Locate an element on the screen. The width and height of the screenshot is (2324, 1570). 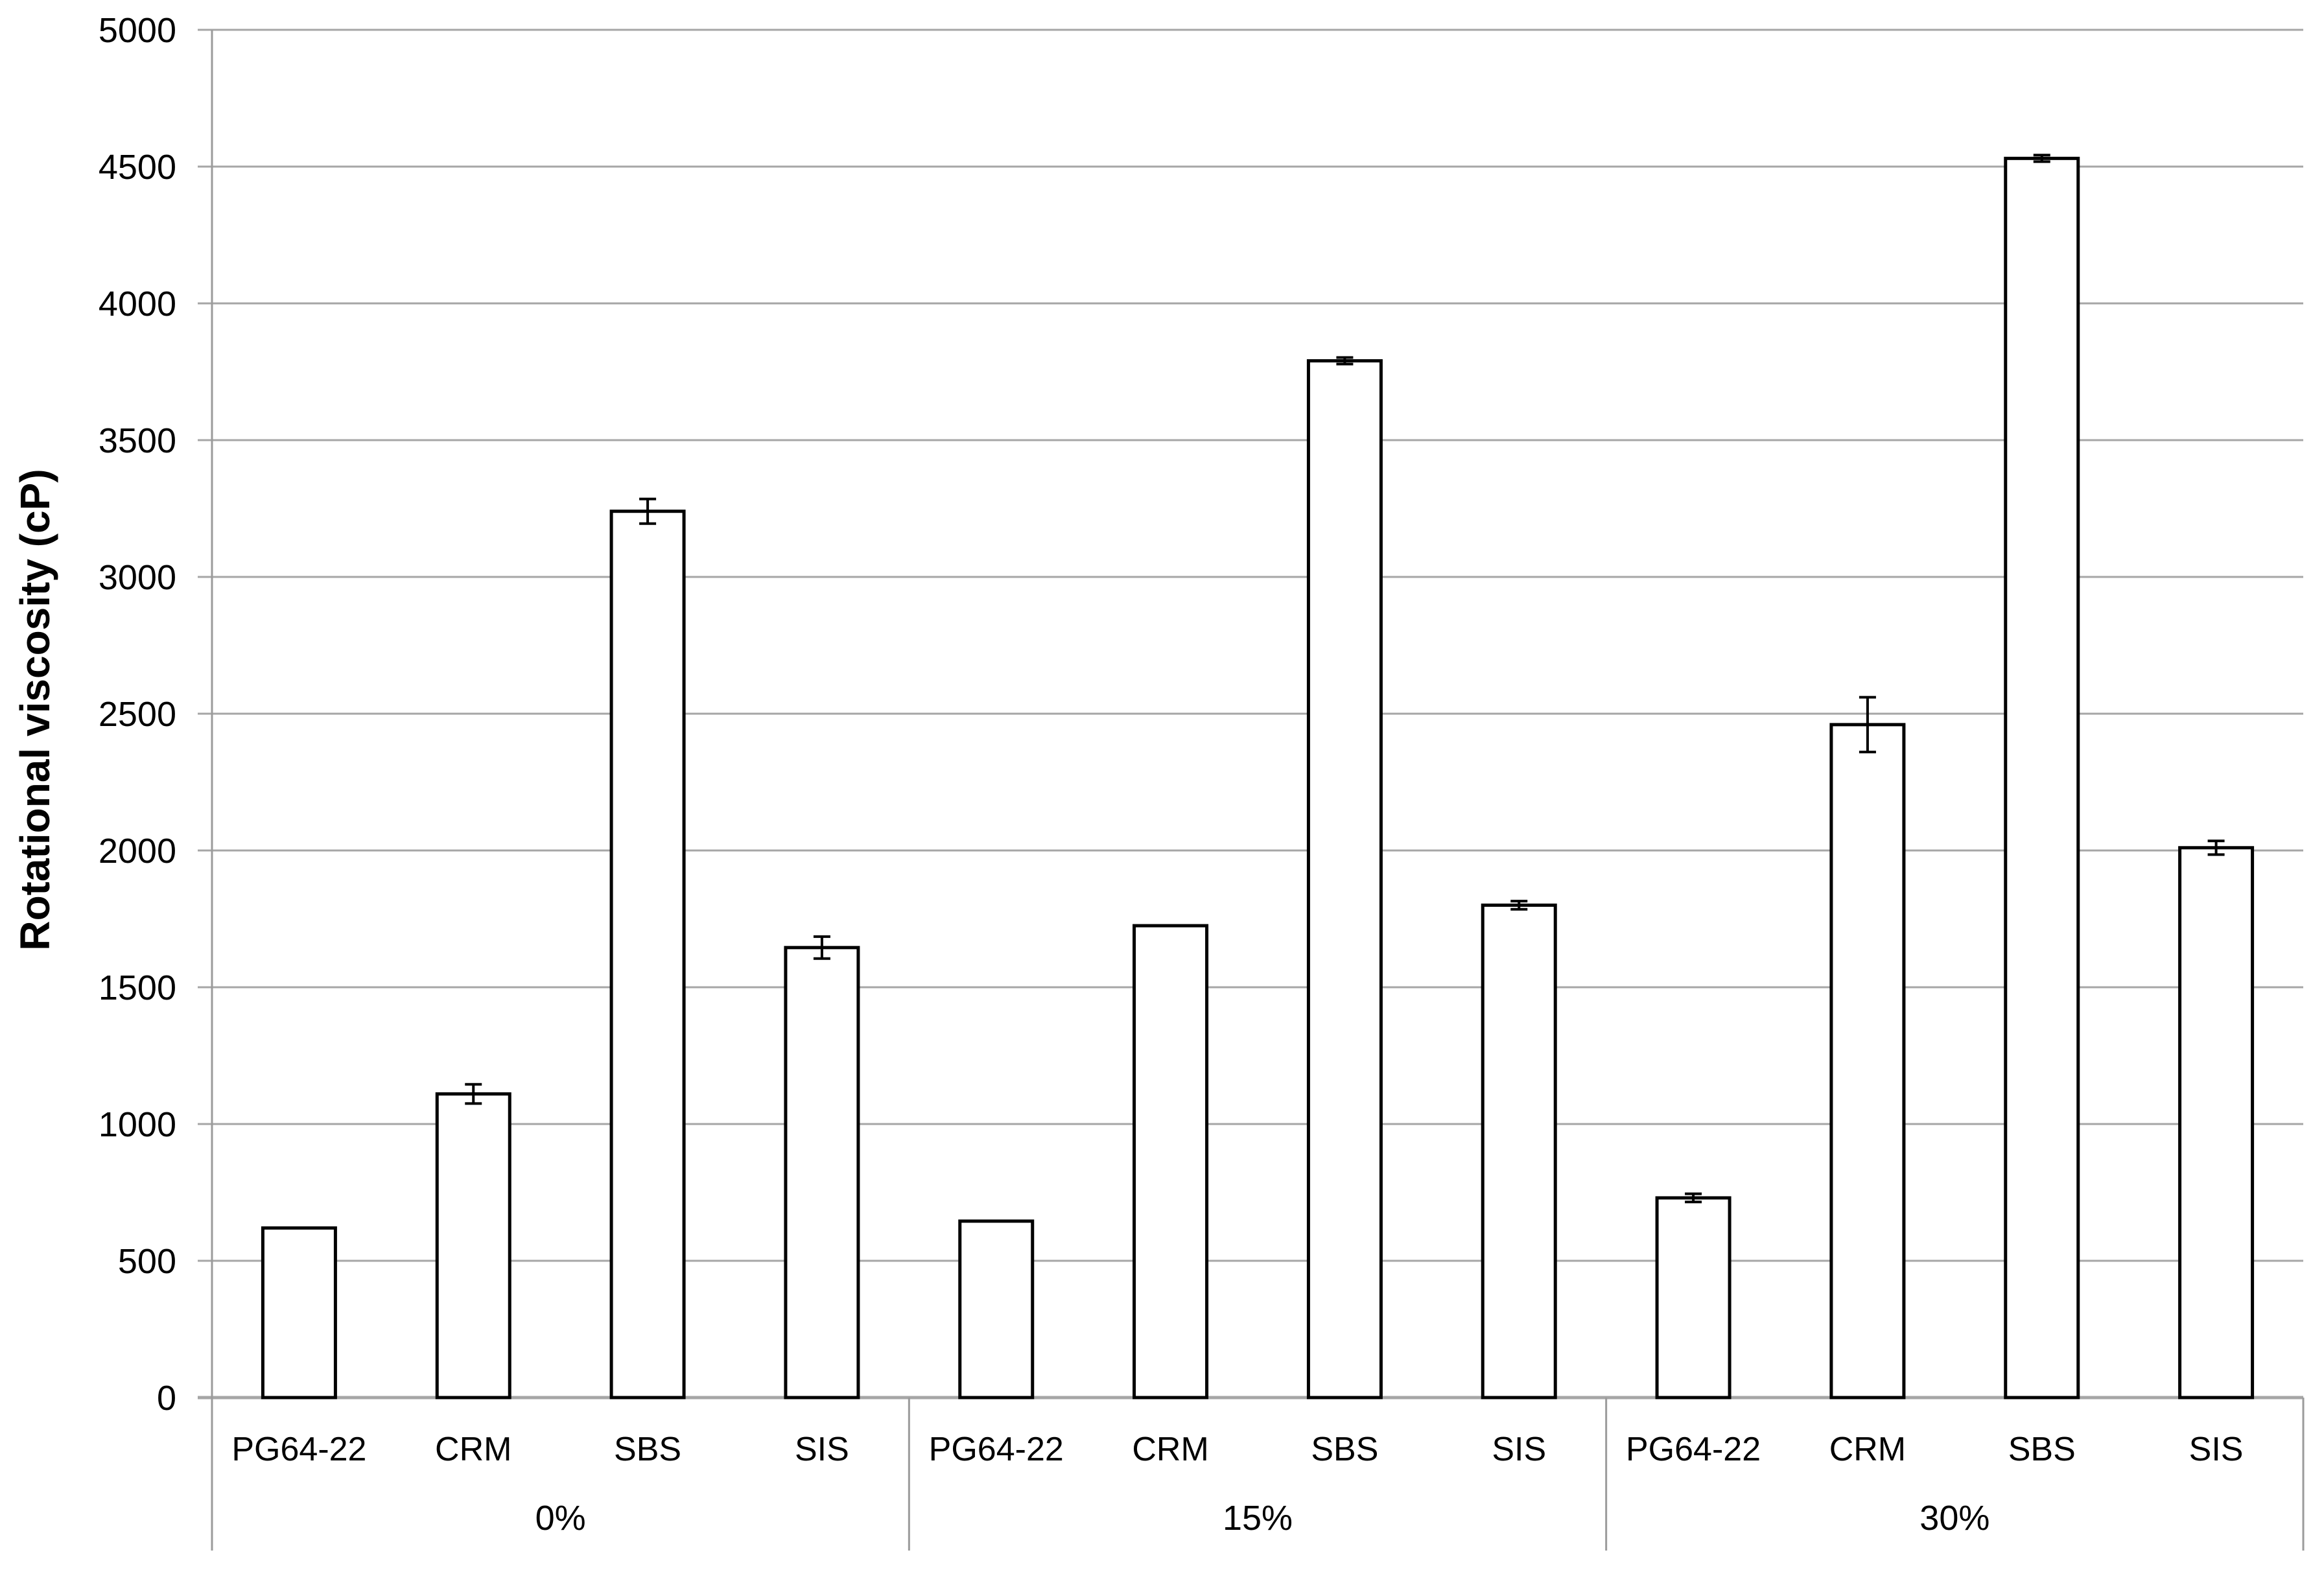
x-group-label-30%: 30% is located at coordinates (1954, 1519).